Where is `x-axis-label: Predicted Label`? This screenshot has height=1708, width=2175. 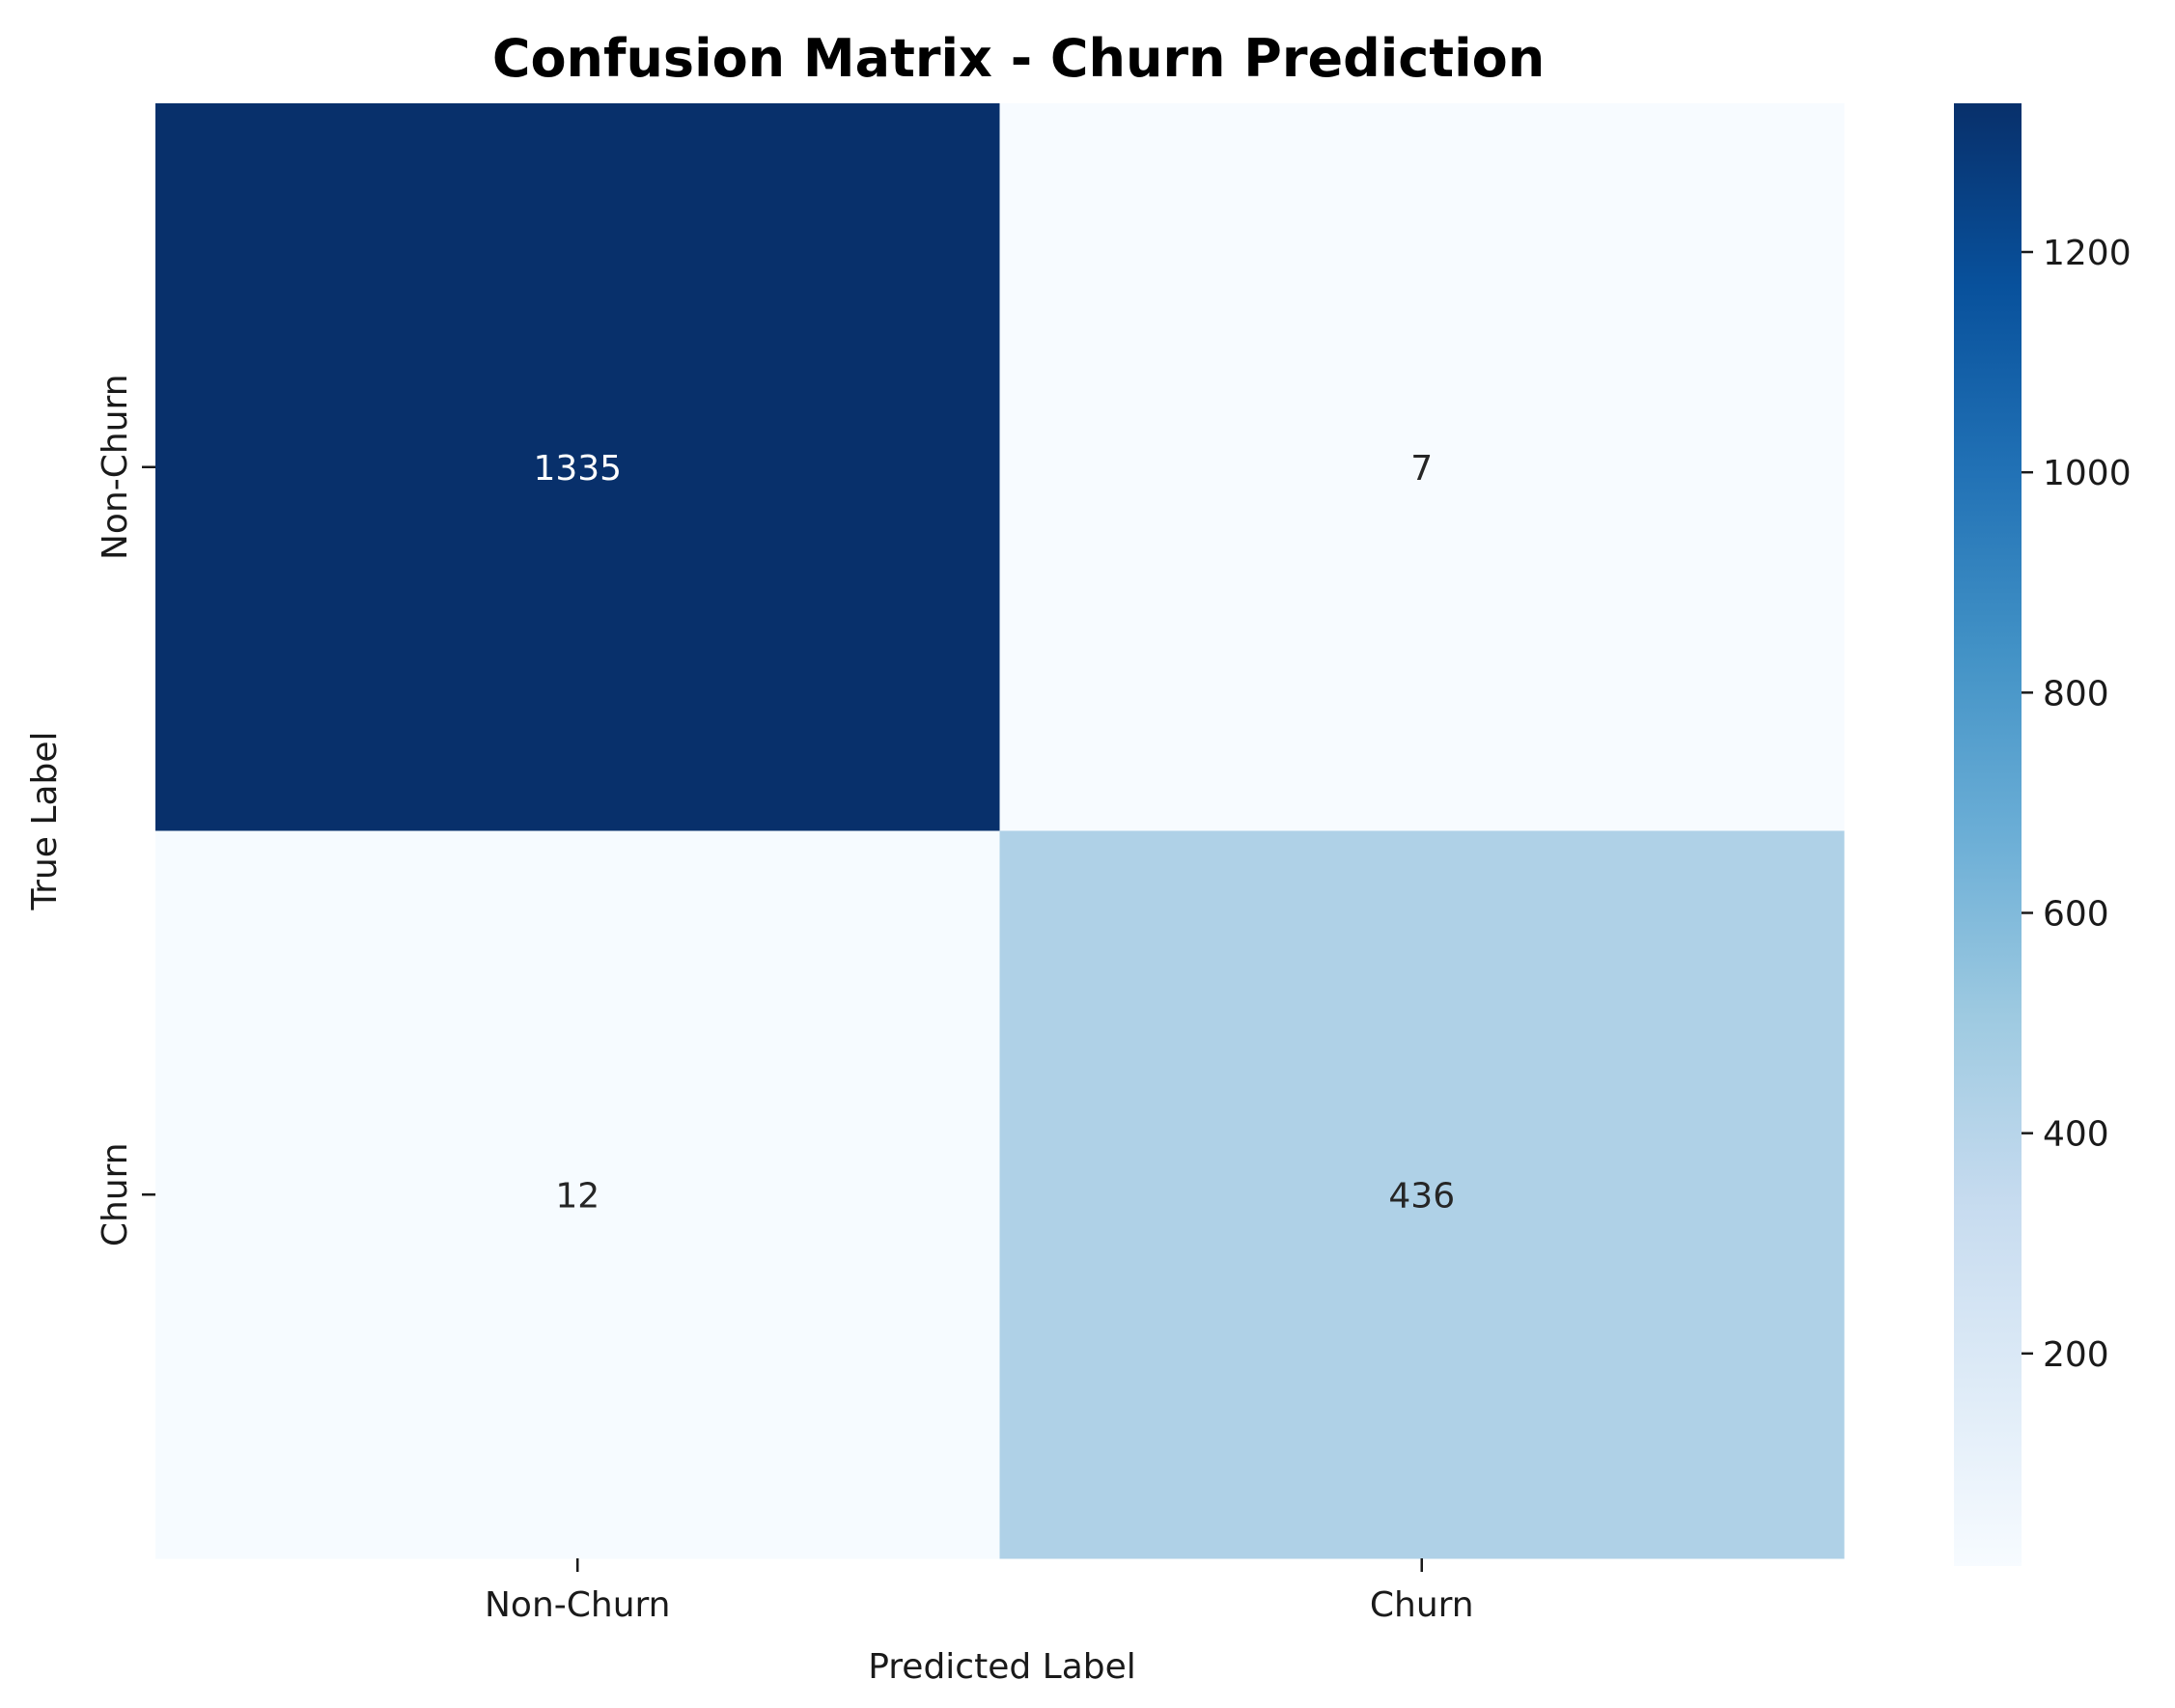 x-axis-label: Predicted Label is located at coordinates (1002, 1667).